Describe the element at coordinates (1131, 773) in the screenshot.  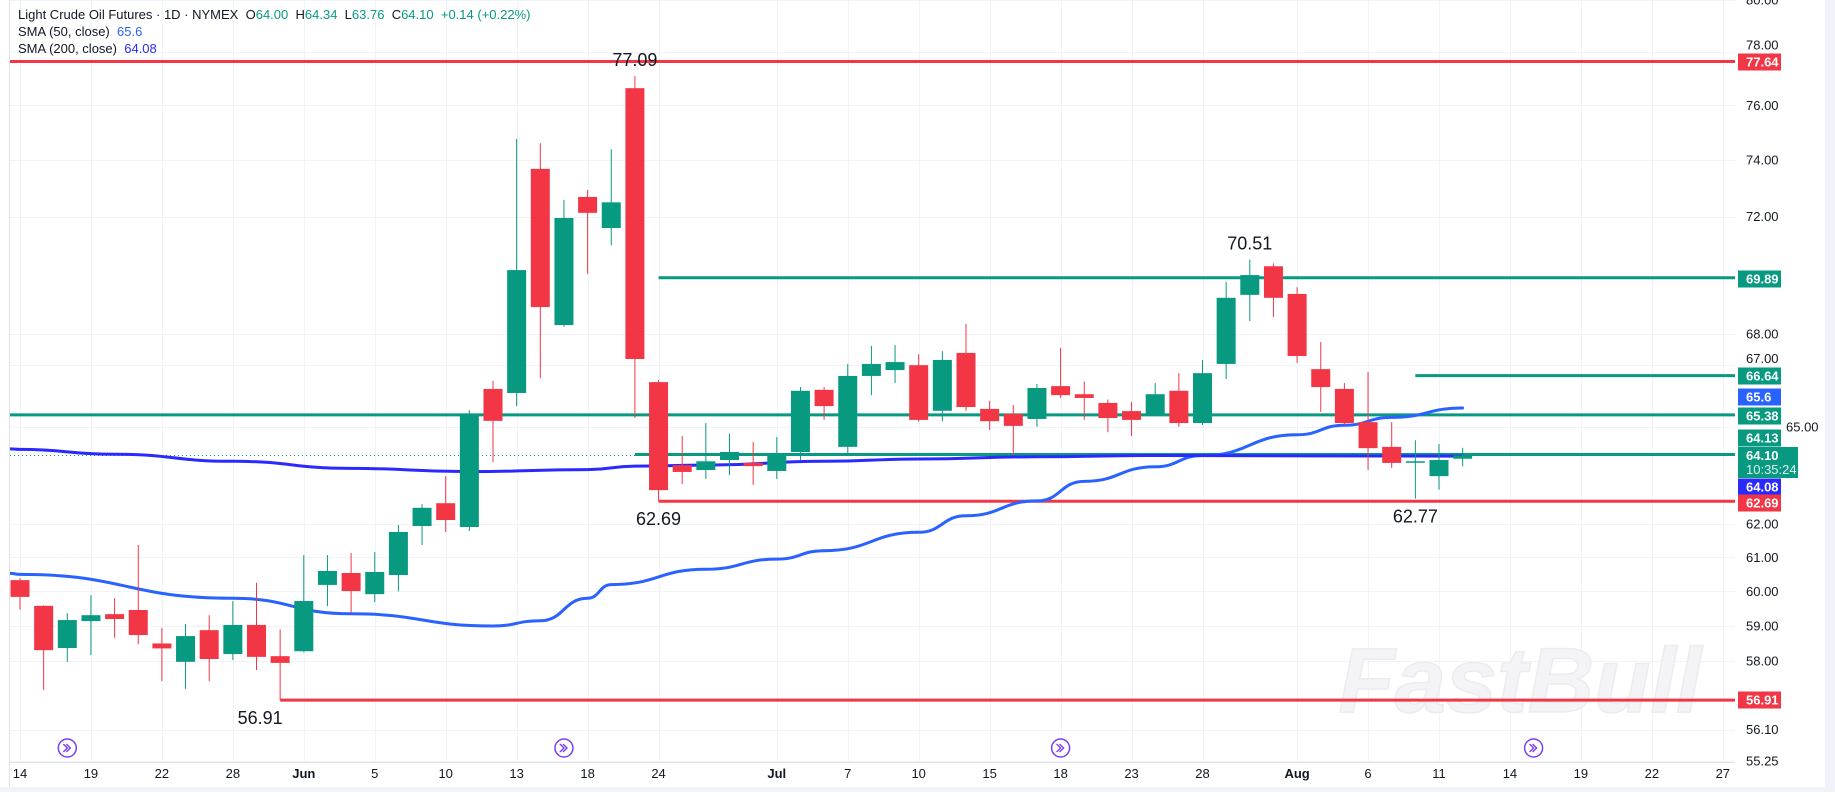
I see `time-axis-label: 23` at that location.